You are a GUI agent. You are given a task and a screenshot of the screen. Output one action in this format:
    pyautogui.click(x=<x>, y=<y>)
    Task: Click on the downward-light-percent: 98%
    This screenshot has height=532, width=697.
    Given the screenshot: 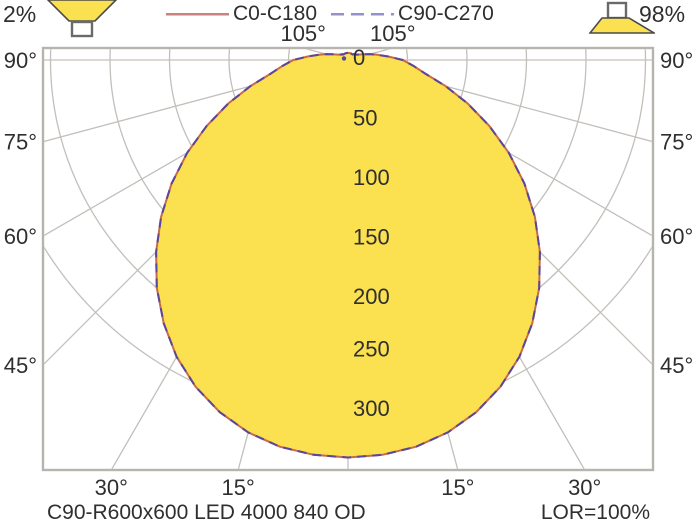 What is the action you would take?
    pyautogui.click(x=662, y=14)
    